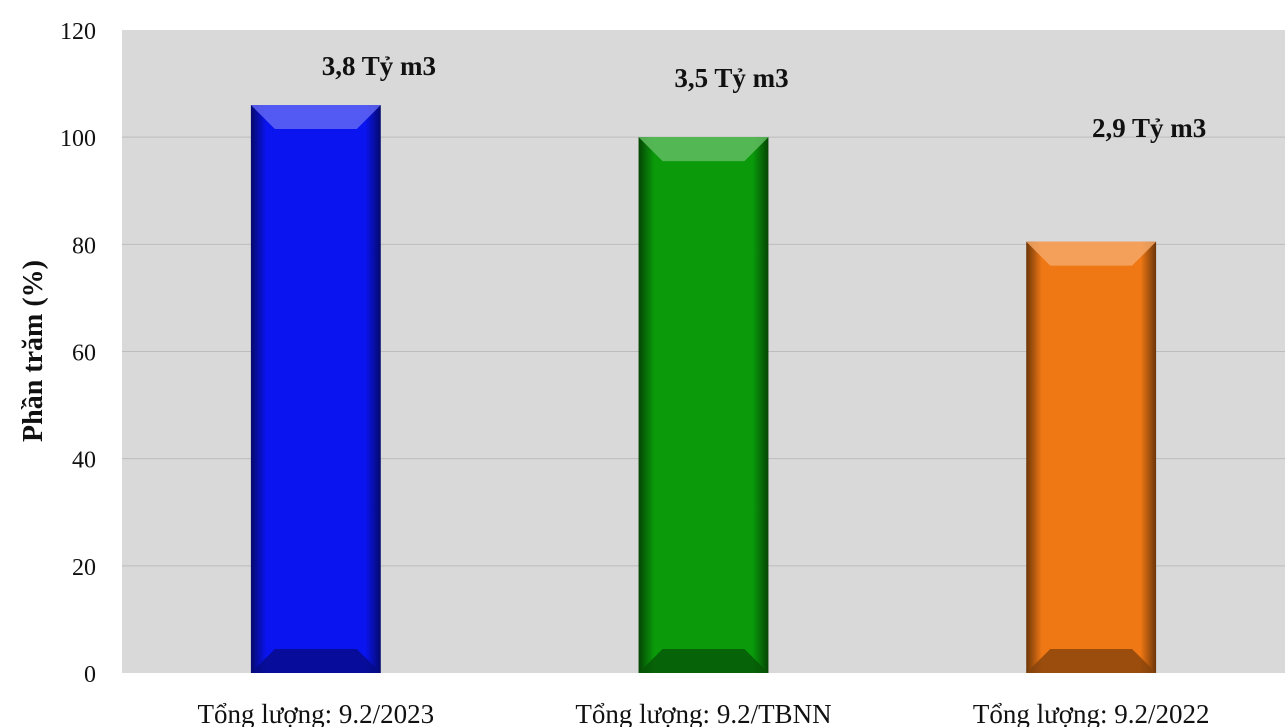 This screenshot has width=1285, height=727. I want to click on x-tick-label: Tổng lượng: 9.2/TBNN, so click(703, 713).